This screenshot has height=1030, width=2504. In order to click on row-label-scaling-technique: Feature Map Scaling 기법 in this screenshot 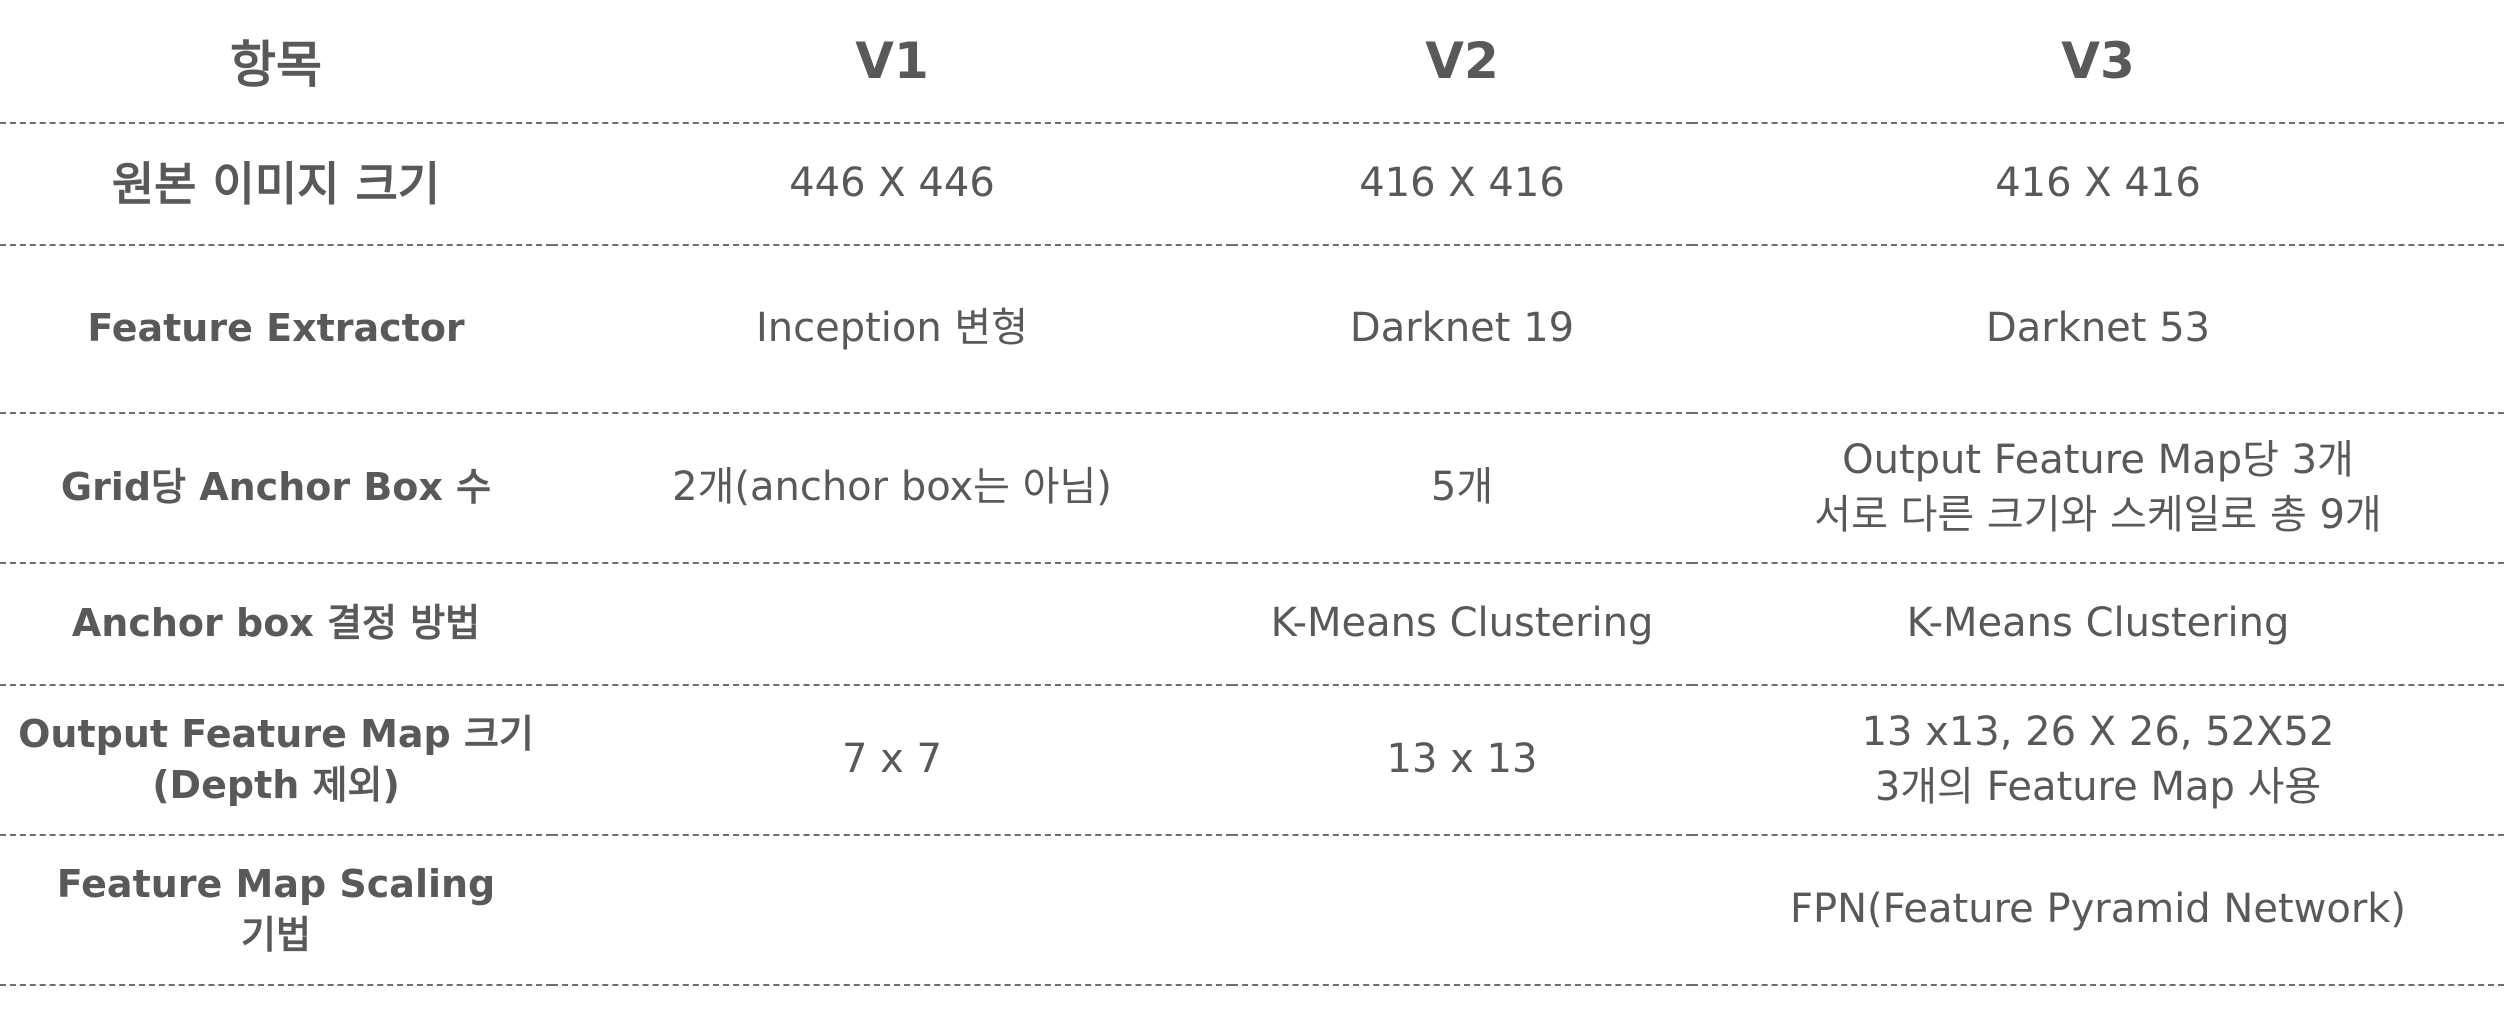, I will do `click(276, 910)`.